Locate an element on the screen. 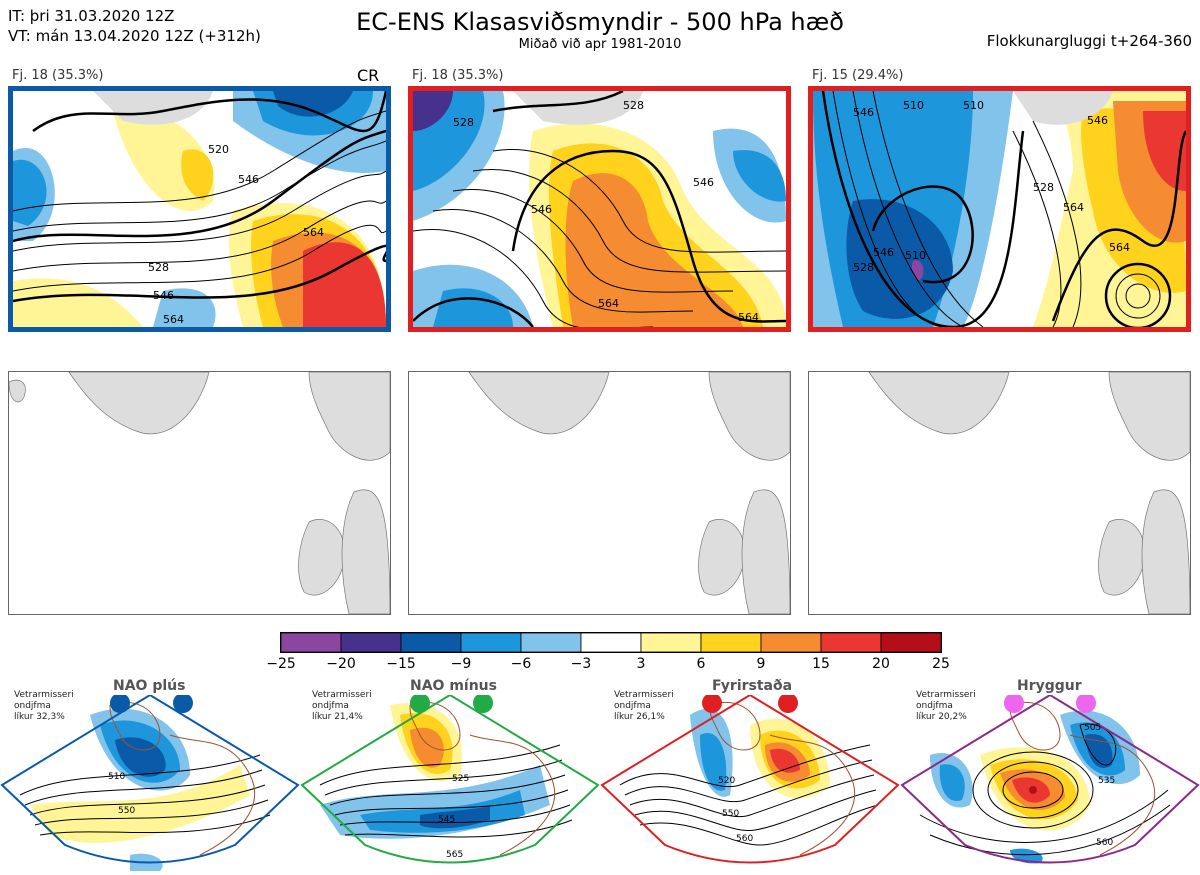 This screenshot has height=875, width=1200. panel-1-tag: CR is located at coordinates (368, 75).